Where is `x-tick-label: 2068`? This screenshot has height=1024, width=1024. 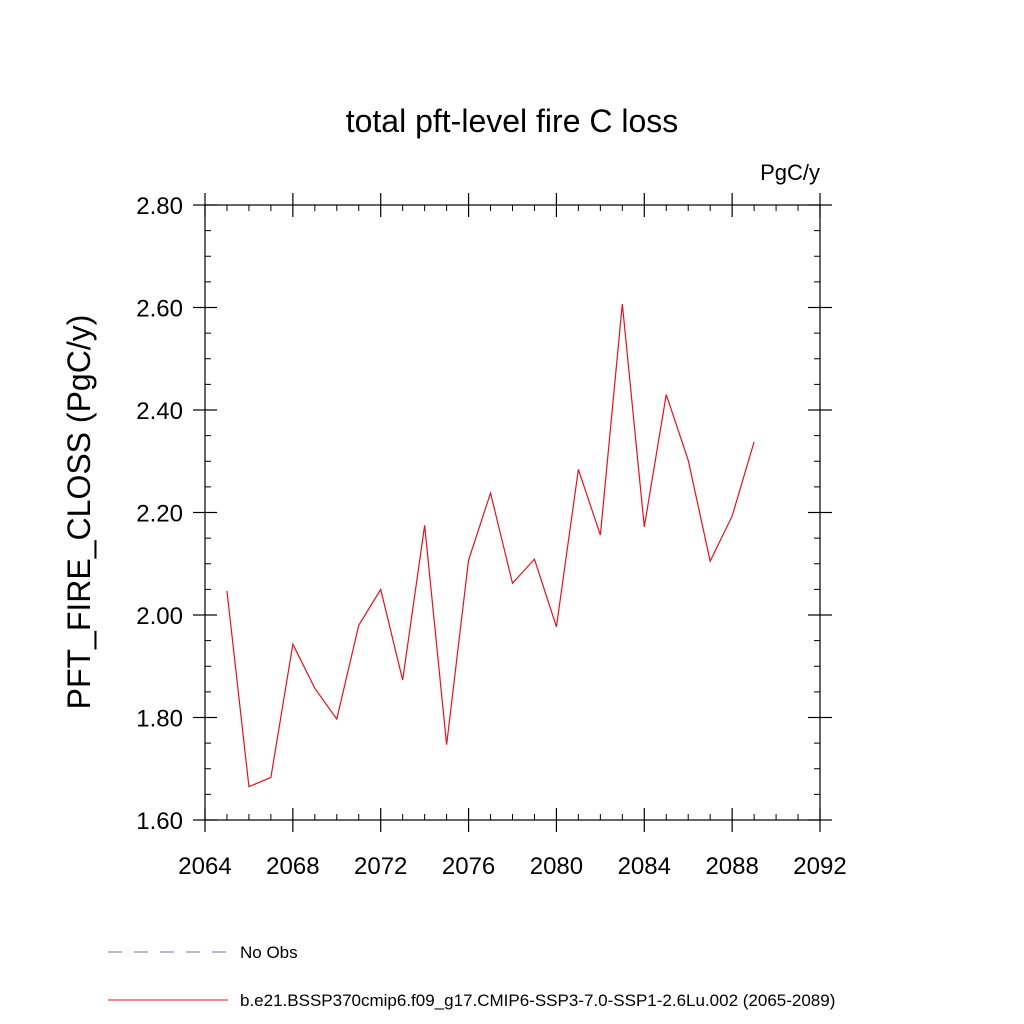 x-tick-label: 2068 is located at coordinates (292, 866).